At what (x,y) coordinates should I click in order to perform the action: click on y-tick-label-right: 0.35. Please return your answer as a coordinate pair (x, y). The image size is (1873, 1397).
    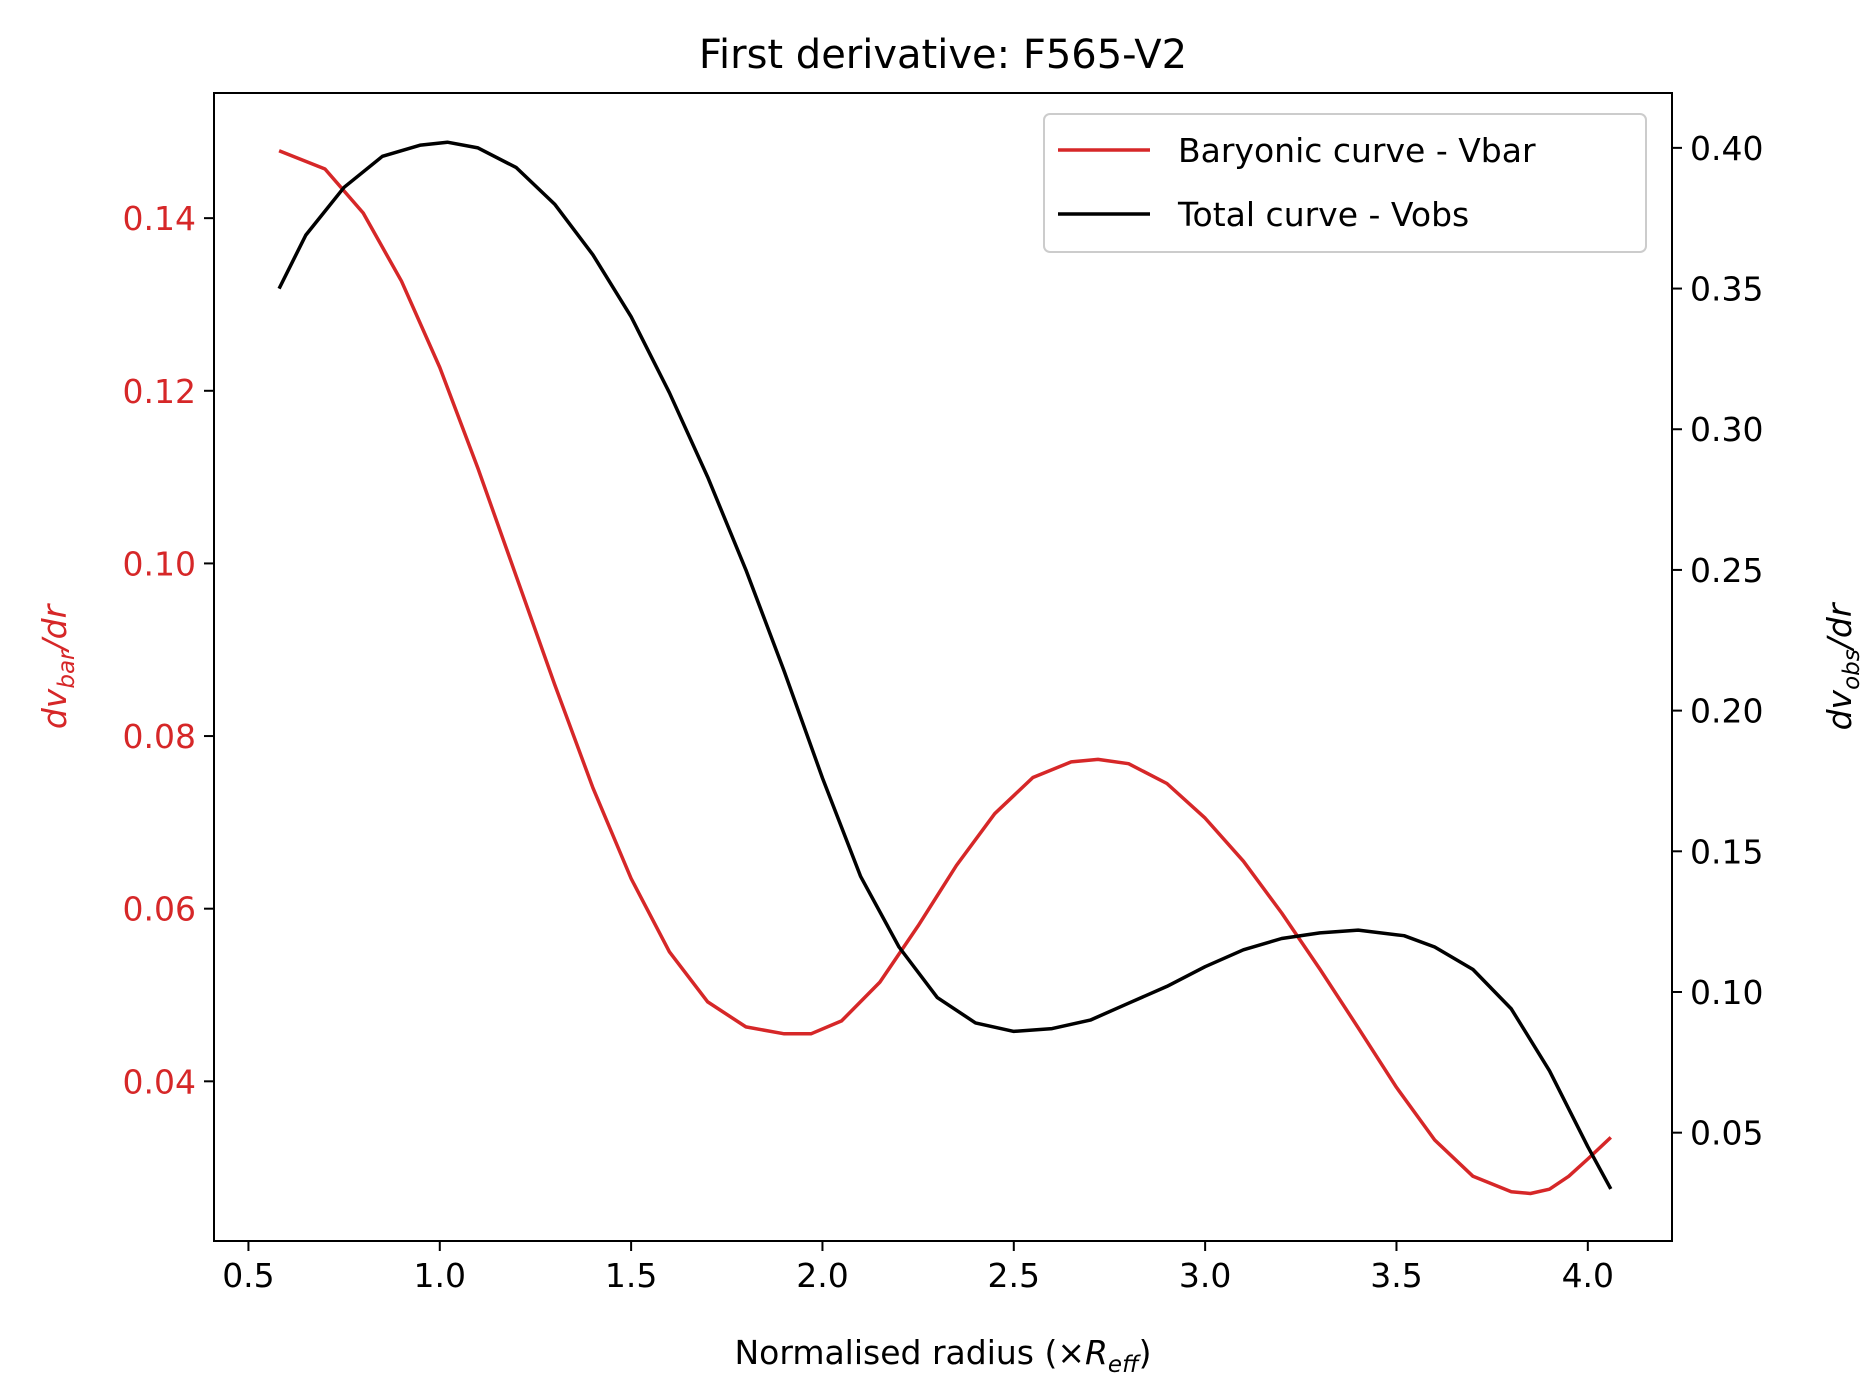
    Looking at the image, I should click on (1726, 289).